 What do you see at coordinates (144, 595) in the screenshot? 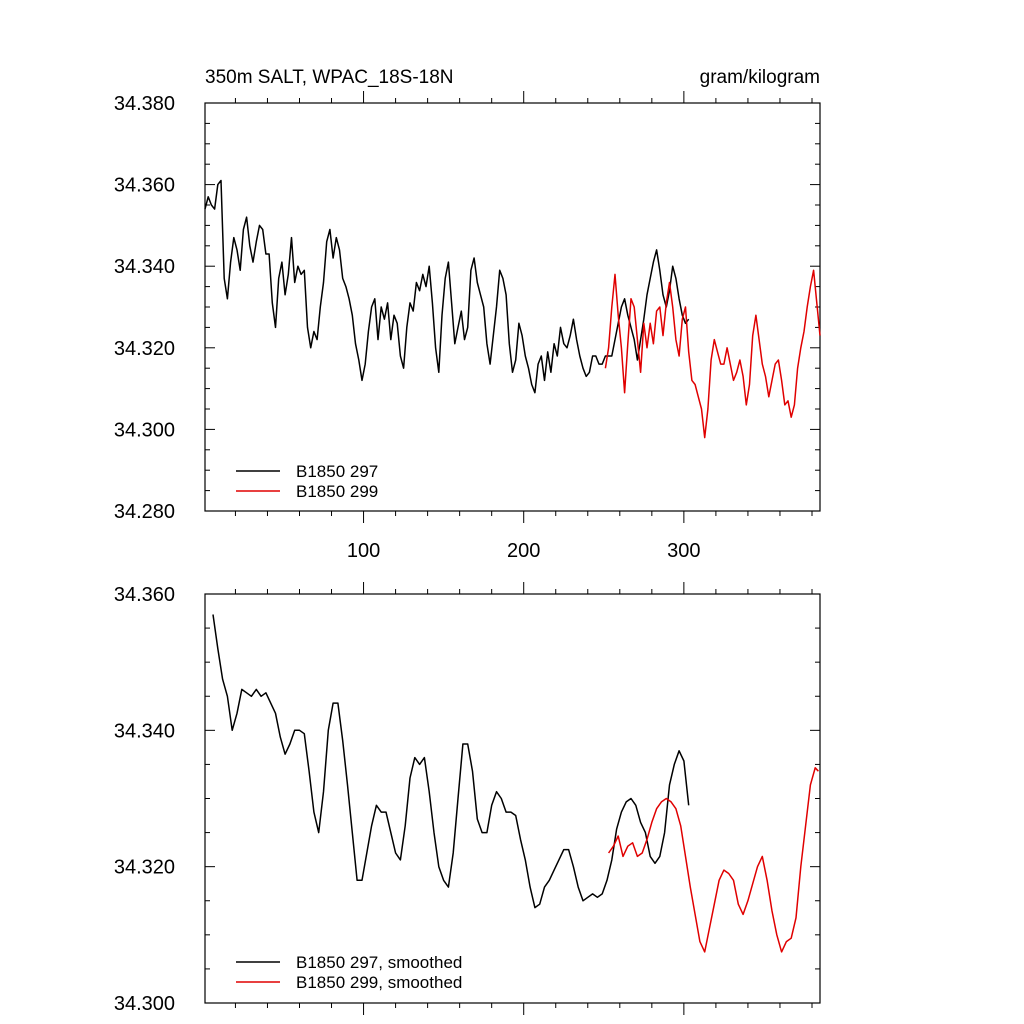
I see `bottom-y-tick-label: 34.360` at bounding box center [144, 595].